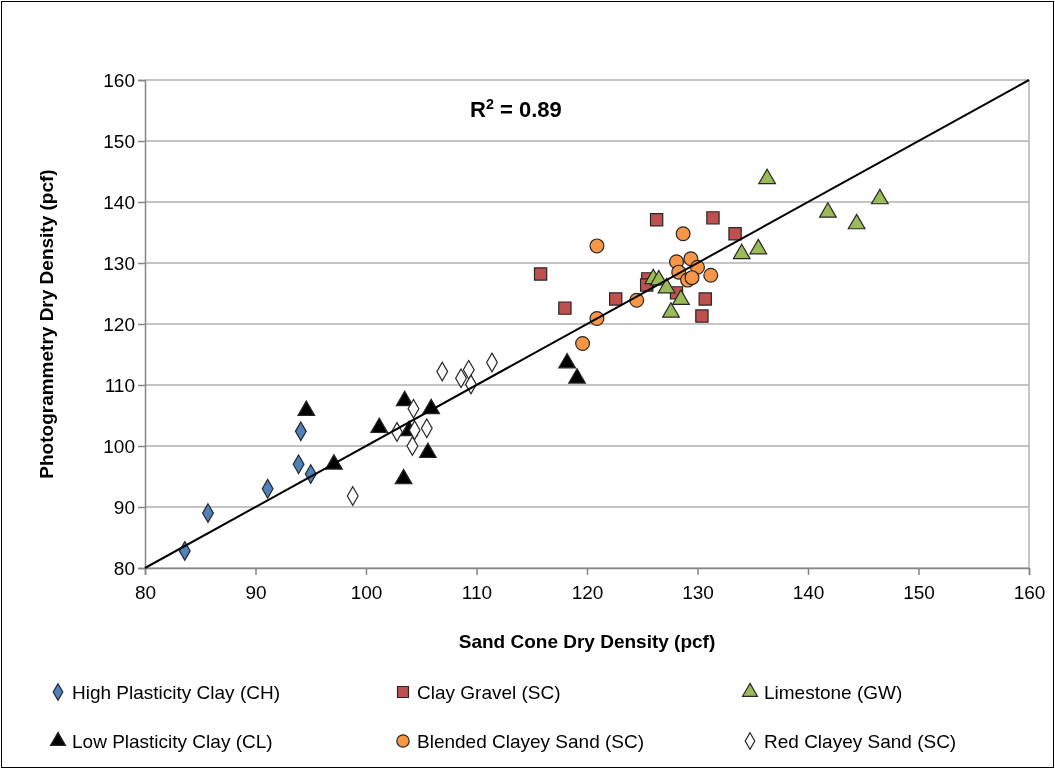  What do you see at coordinates (516, 109) in the screenshot?
I see `annotation: R$^{2}$ = 0.89` at bounding box center [516, 109].